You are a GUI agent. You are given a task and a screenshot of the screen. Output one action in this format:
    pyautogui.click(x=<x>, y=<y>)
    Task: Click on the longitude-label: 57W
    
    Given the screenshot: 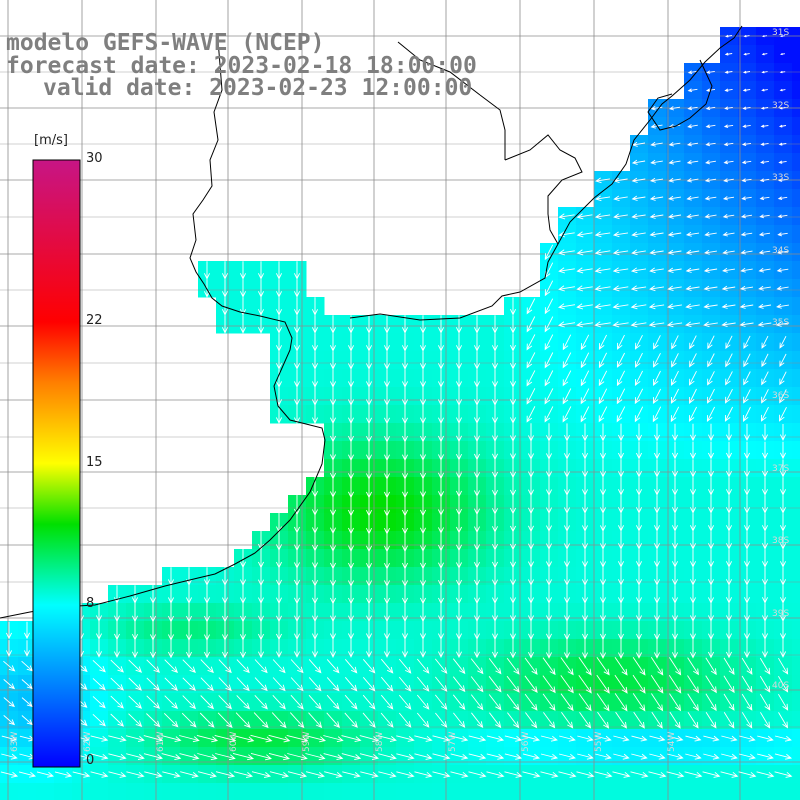 What is the action you would take?
    pyautogui.click(x=453, y=741)
    